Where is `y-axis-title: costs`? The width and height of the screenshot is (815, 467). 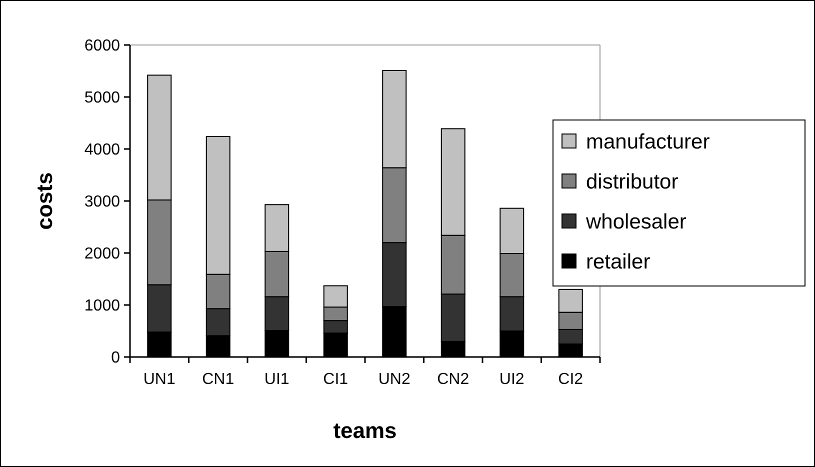
y-axis-title: costs is located at coordinates (44, 201).